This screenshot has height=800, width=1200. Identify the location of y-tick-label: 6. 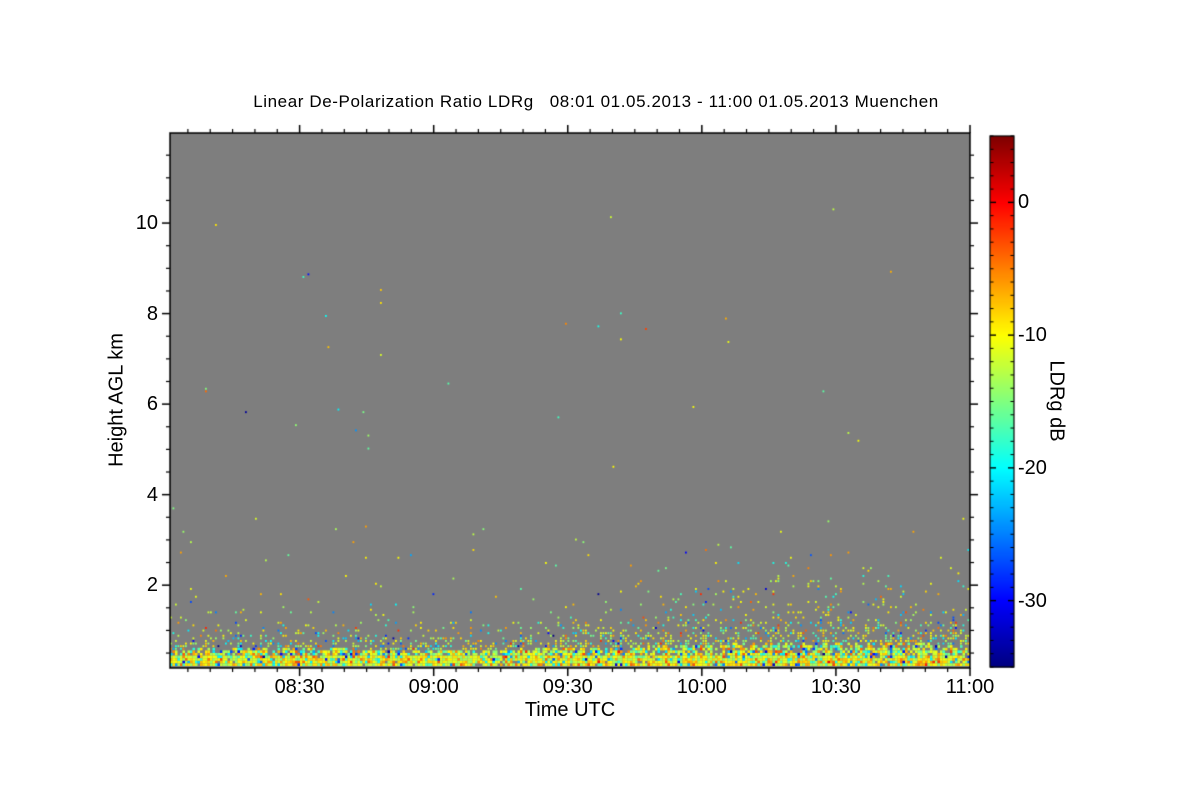
(152, 404).